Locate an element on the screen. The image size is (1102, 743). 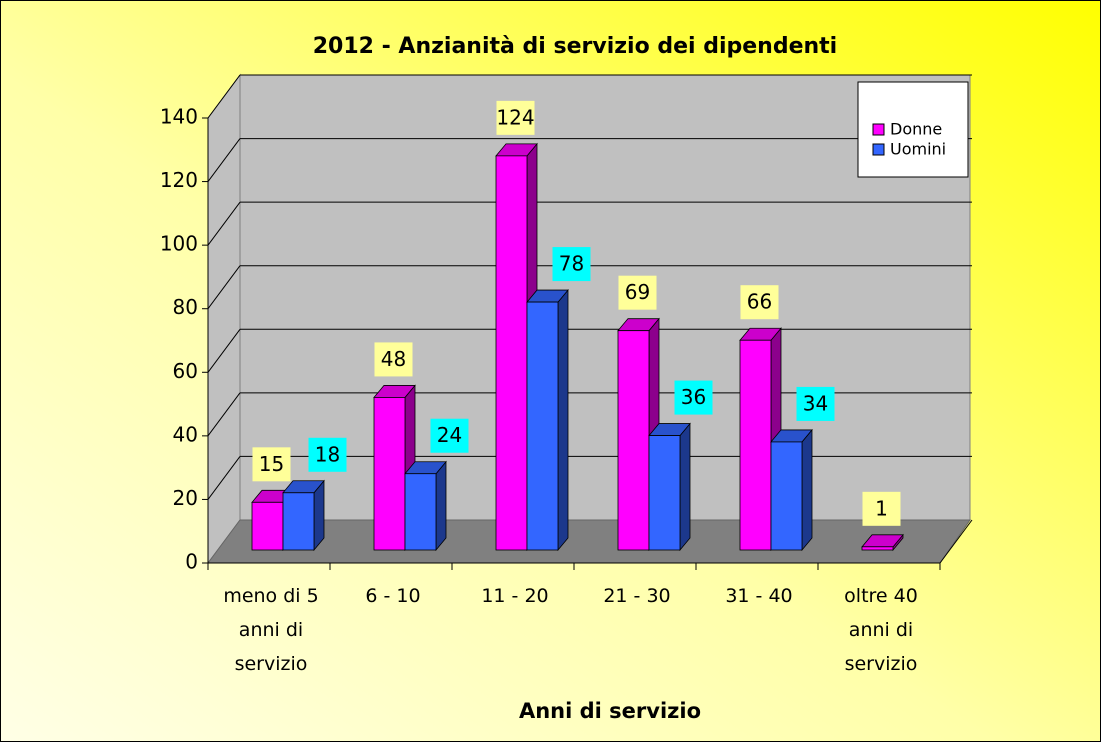
data-label: 34 is located at coordinates (815, 403).